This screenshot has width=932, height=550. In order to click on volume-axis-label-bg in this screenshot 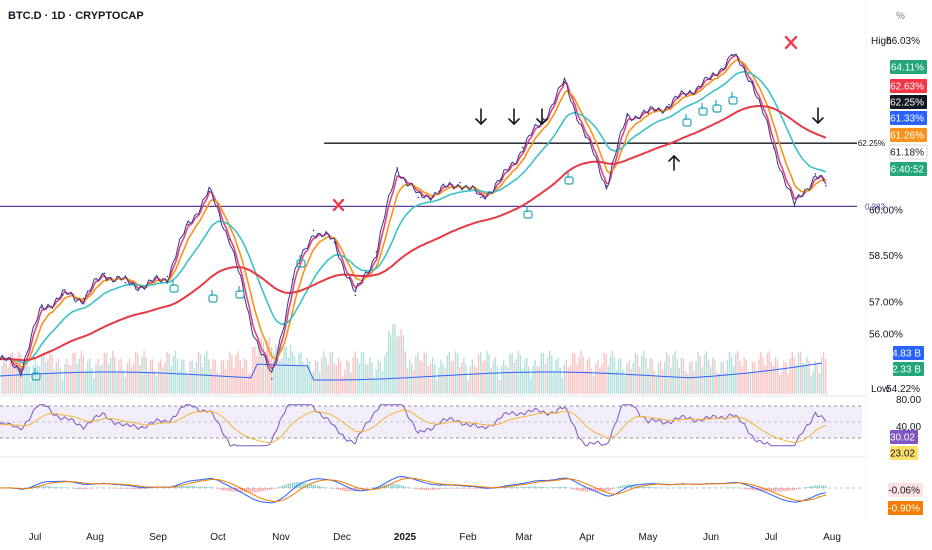, I will do `click(908, 353)`.